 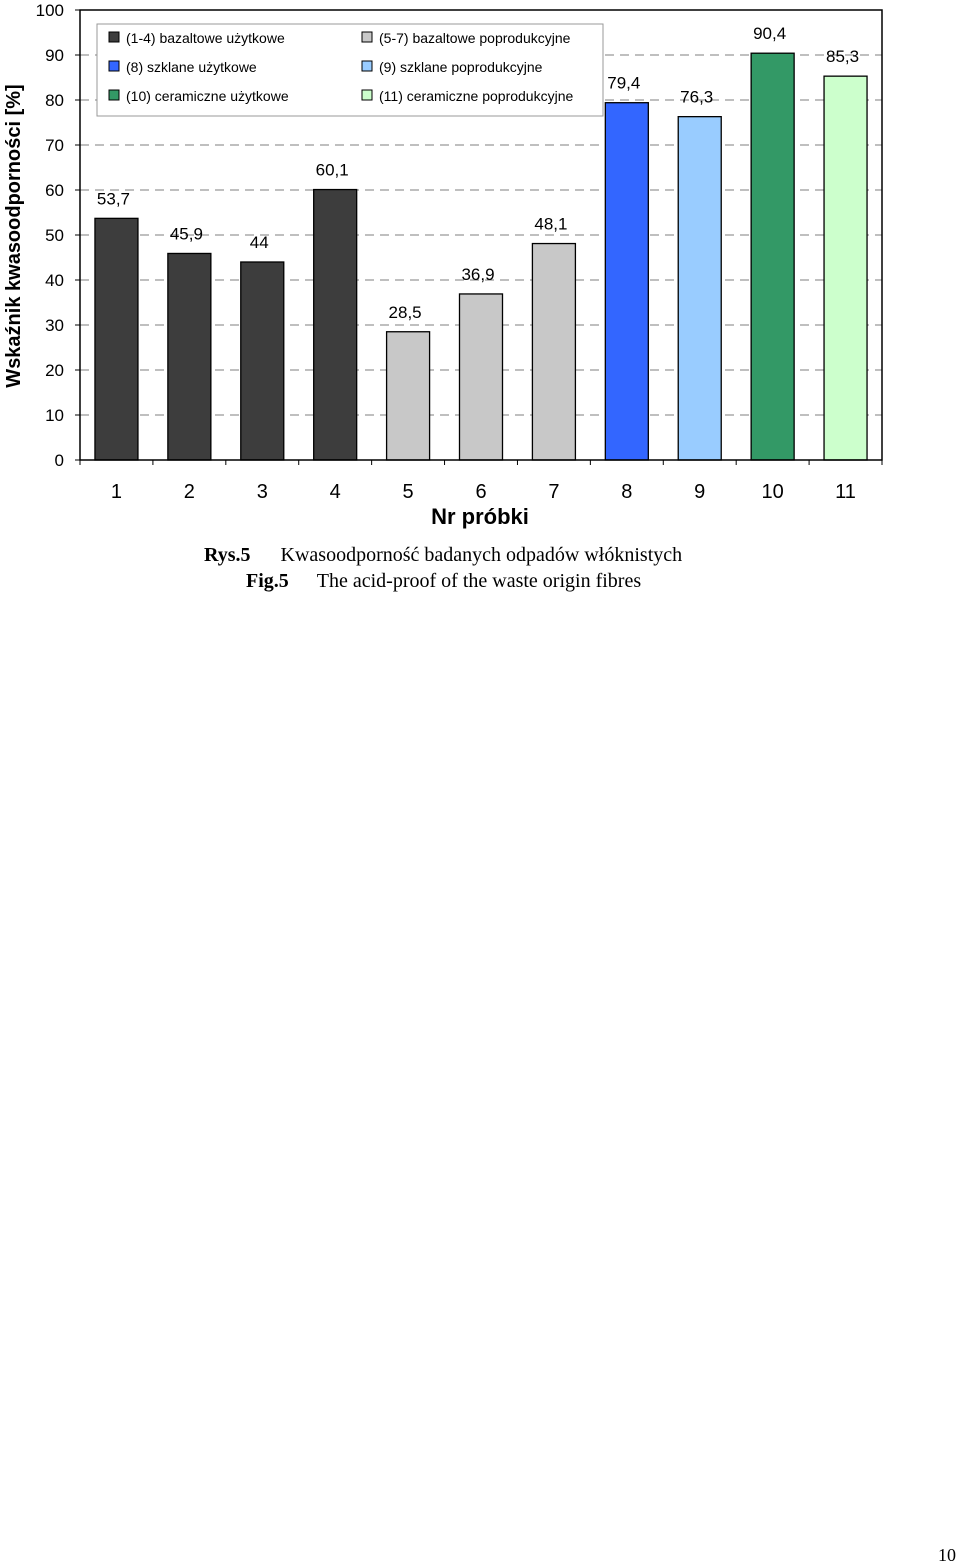 I want to click on x-axis-label: Nr próbki, so click(x=480, y=516).